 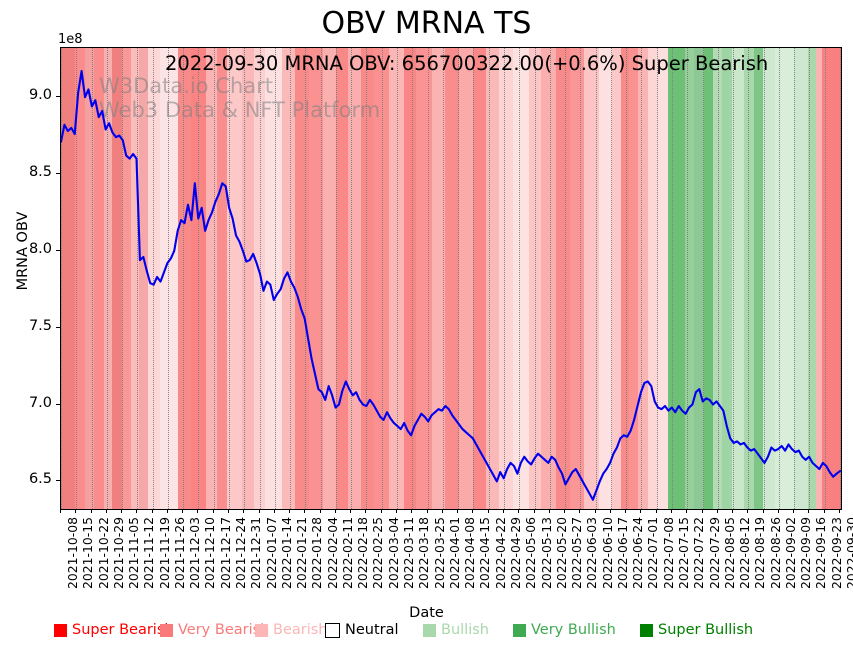 I want to click on x-tick-label: 2022-05-06, so click(x=531, y=553).